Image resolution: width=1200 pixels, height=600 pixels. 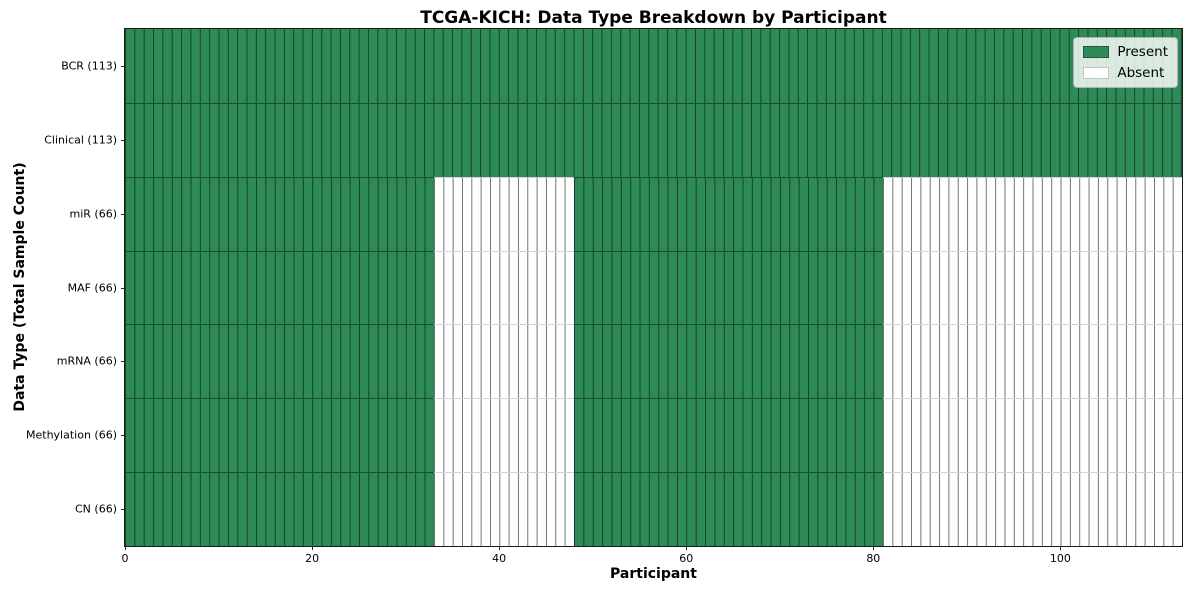 What do you see at coordinates (1060, 558) in the screenshot?
I see `x-tick-label: 100` at bounding box center [1060, 558].